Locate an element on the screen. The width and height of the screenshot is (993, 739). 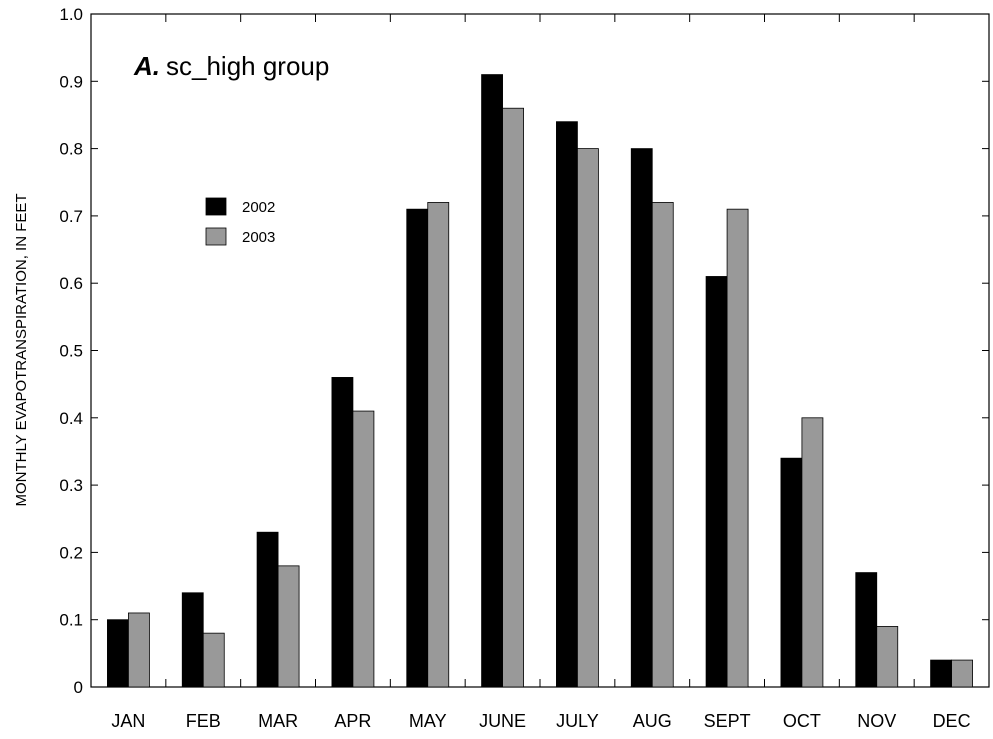
x-tick-label: MAY is located at coordinates (428, 721).